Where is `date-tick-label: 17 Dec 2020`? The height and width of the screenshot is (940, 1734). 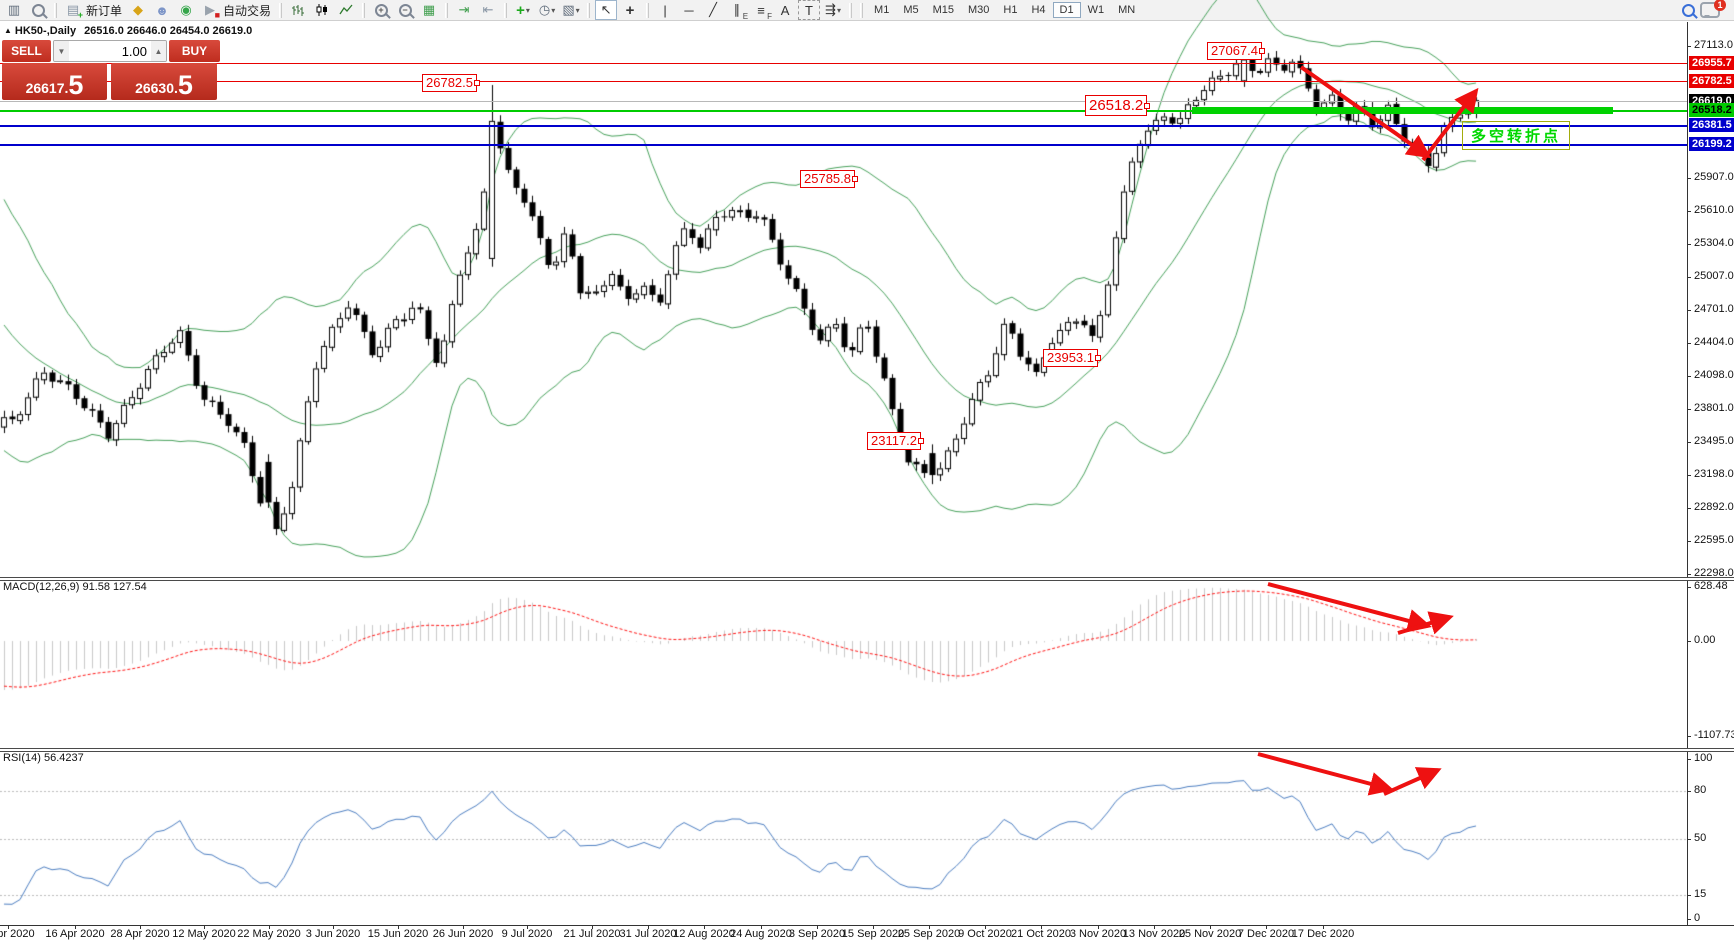 date-tick-label: 17 Dec 2020 is located at coordinates (1323, 934).